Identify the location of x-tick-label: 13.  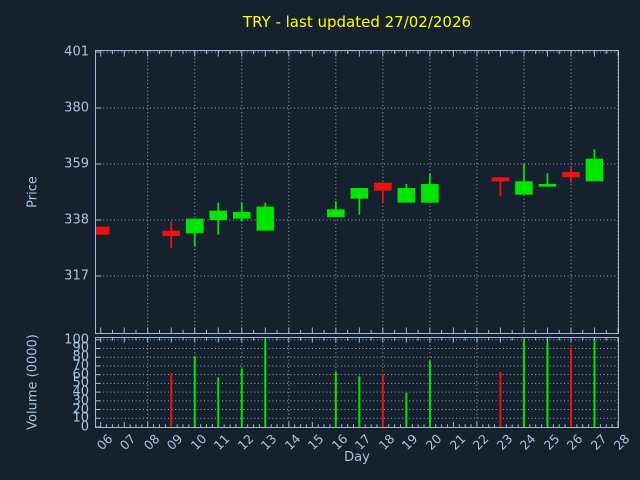
(269, 442).